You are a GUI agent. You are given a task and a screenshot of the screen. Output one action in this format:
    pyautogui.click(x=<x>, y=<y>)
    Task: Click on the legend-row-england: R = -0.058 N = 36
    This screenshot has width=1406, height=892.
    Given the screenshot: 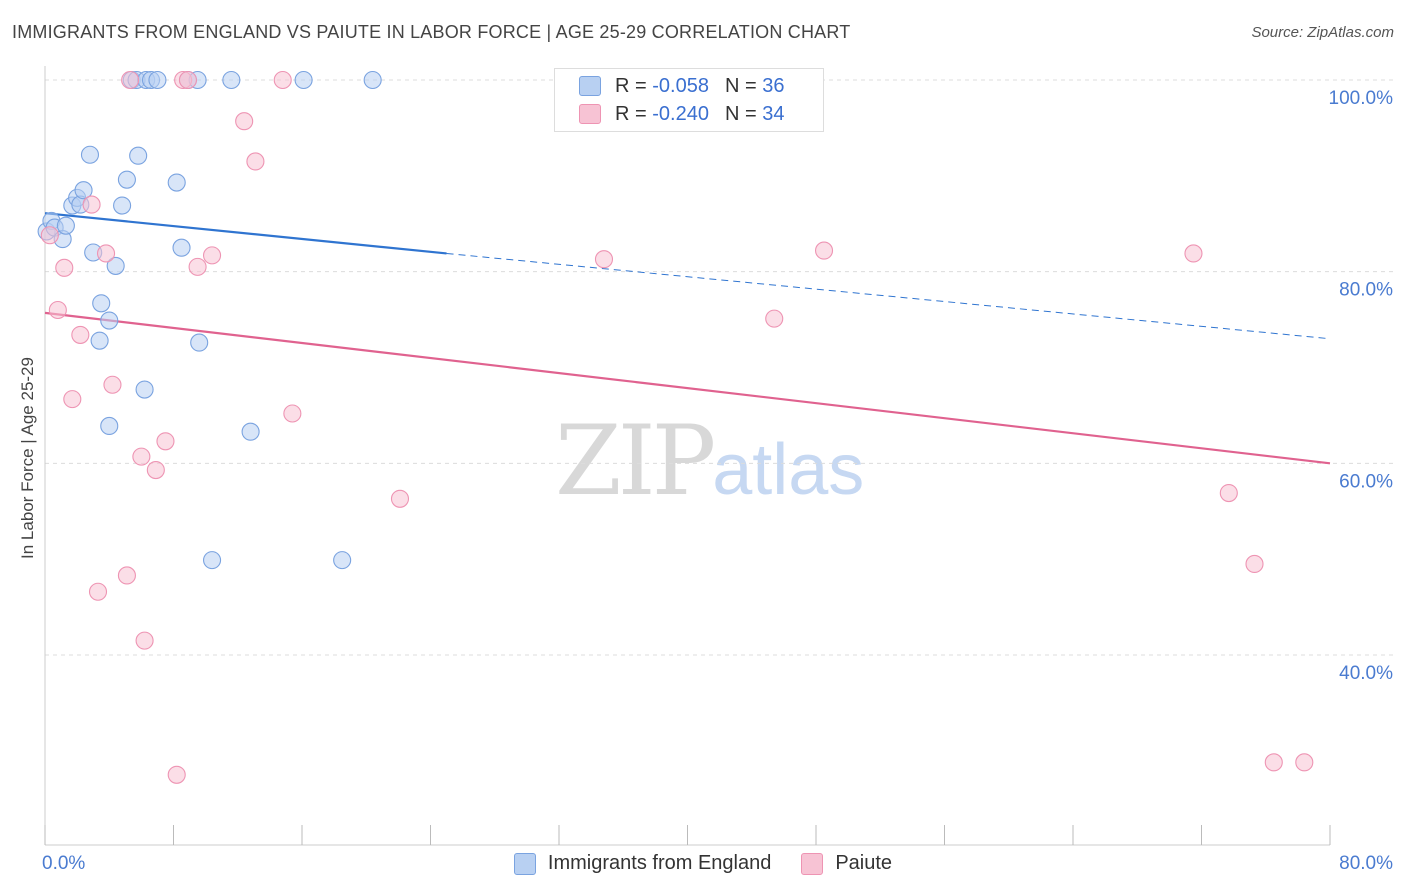 What is the action you would take?
    pyautogui.click(x=681, y=86)
    